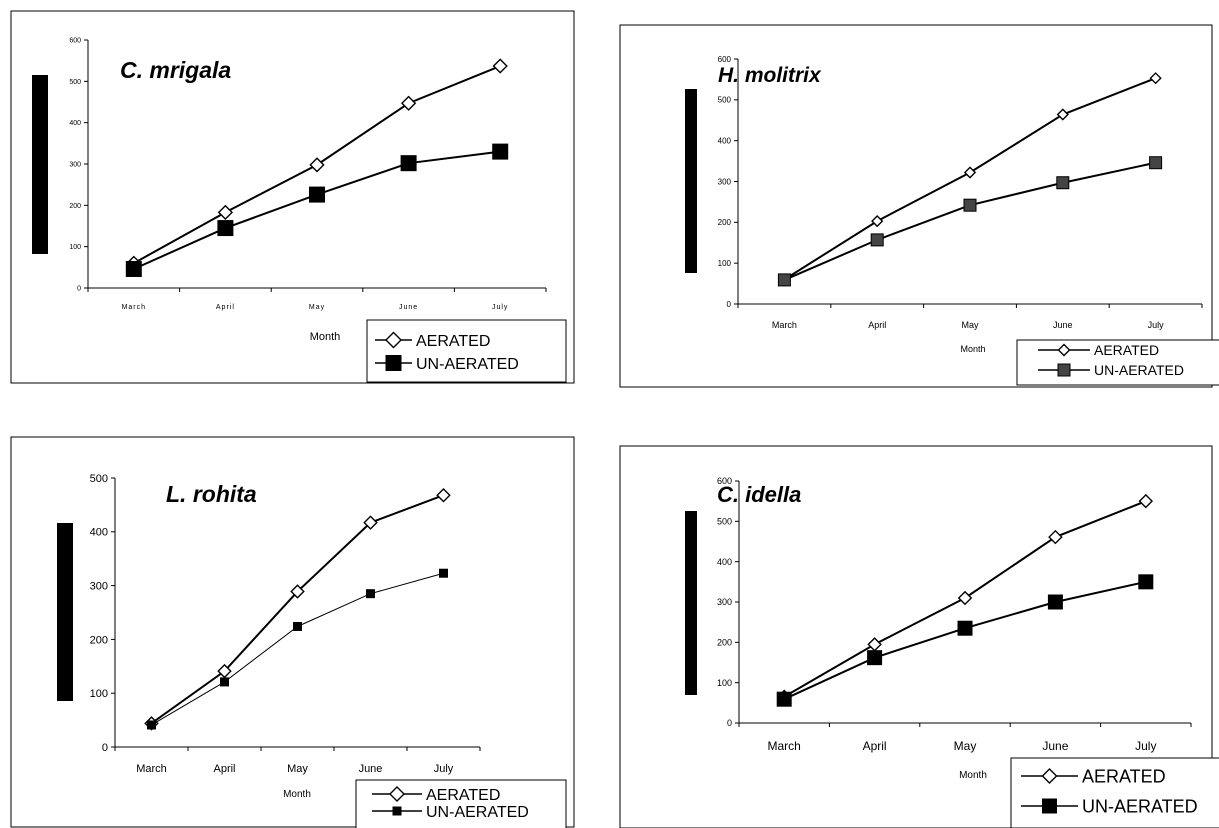 The width and height of the screenshot is (1219, 828). What do you see at coordinates (105, 748) in the screenshot?
I see `y-tick-label: 0` at bounding box center [105, 748].